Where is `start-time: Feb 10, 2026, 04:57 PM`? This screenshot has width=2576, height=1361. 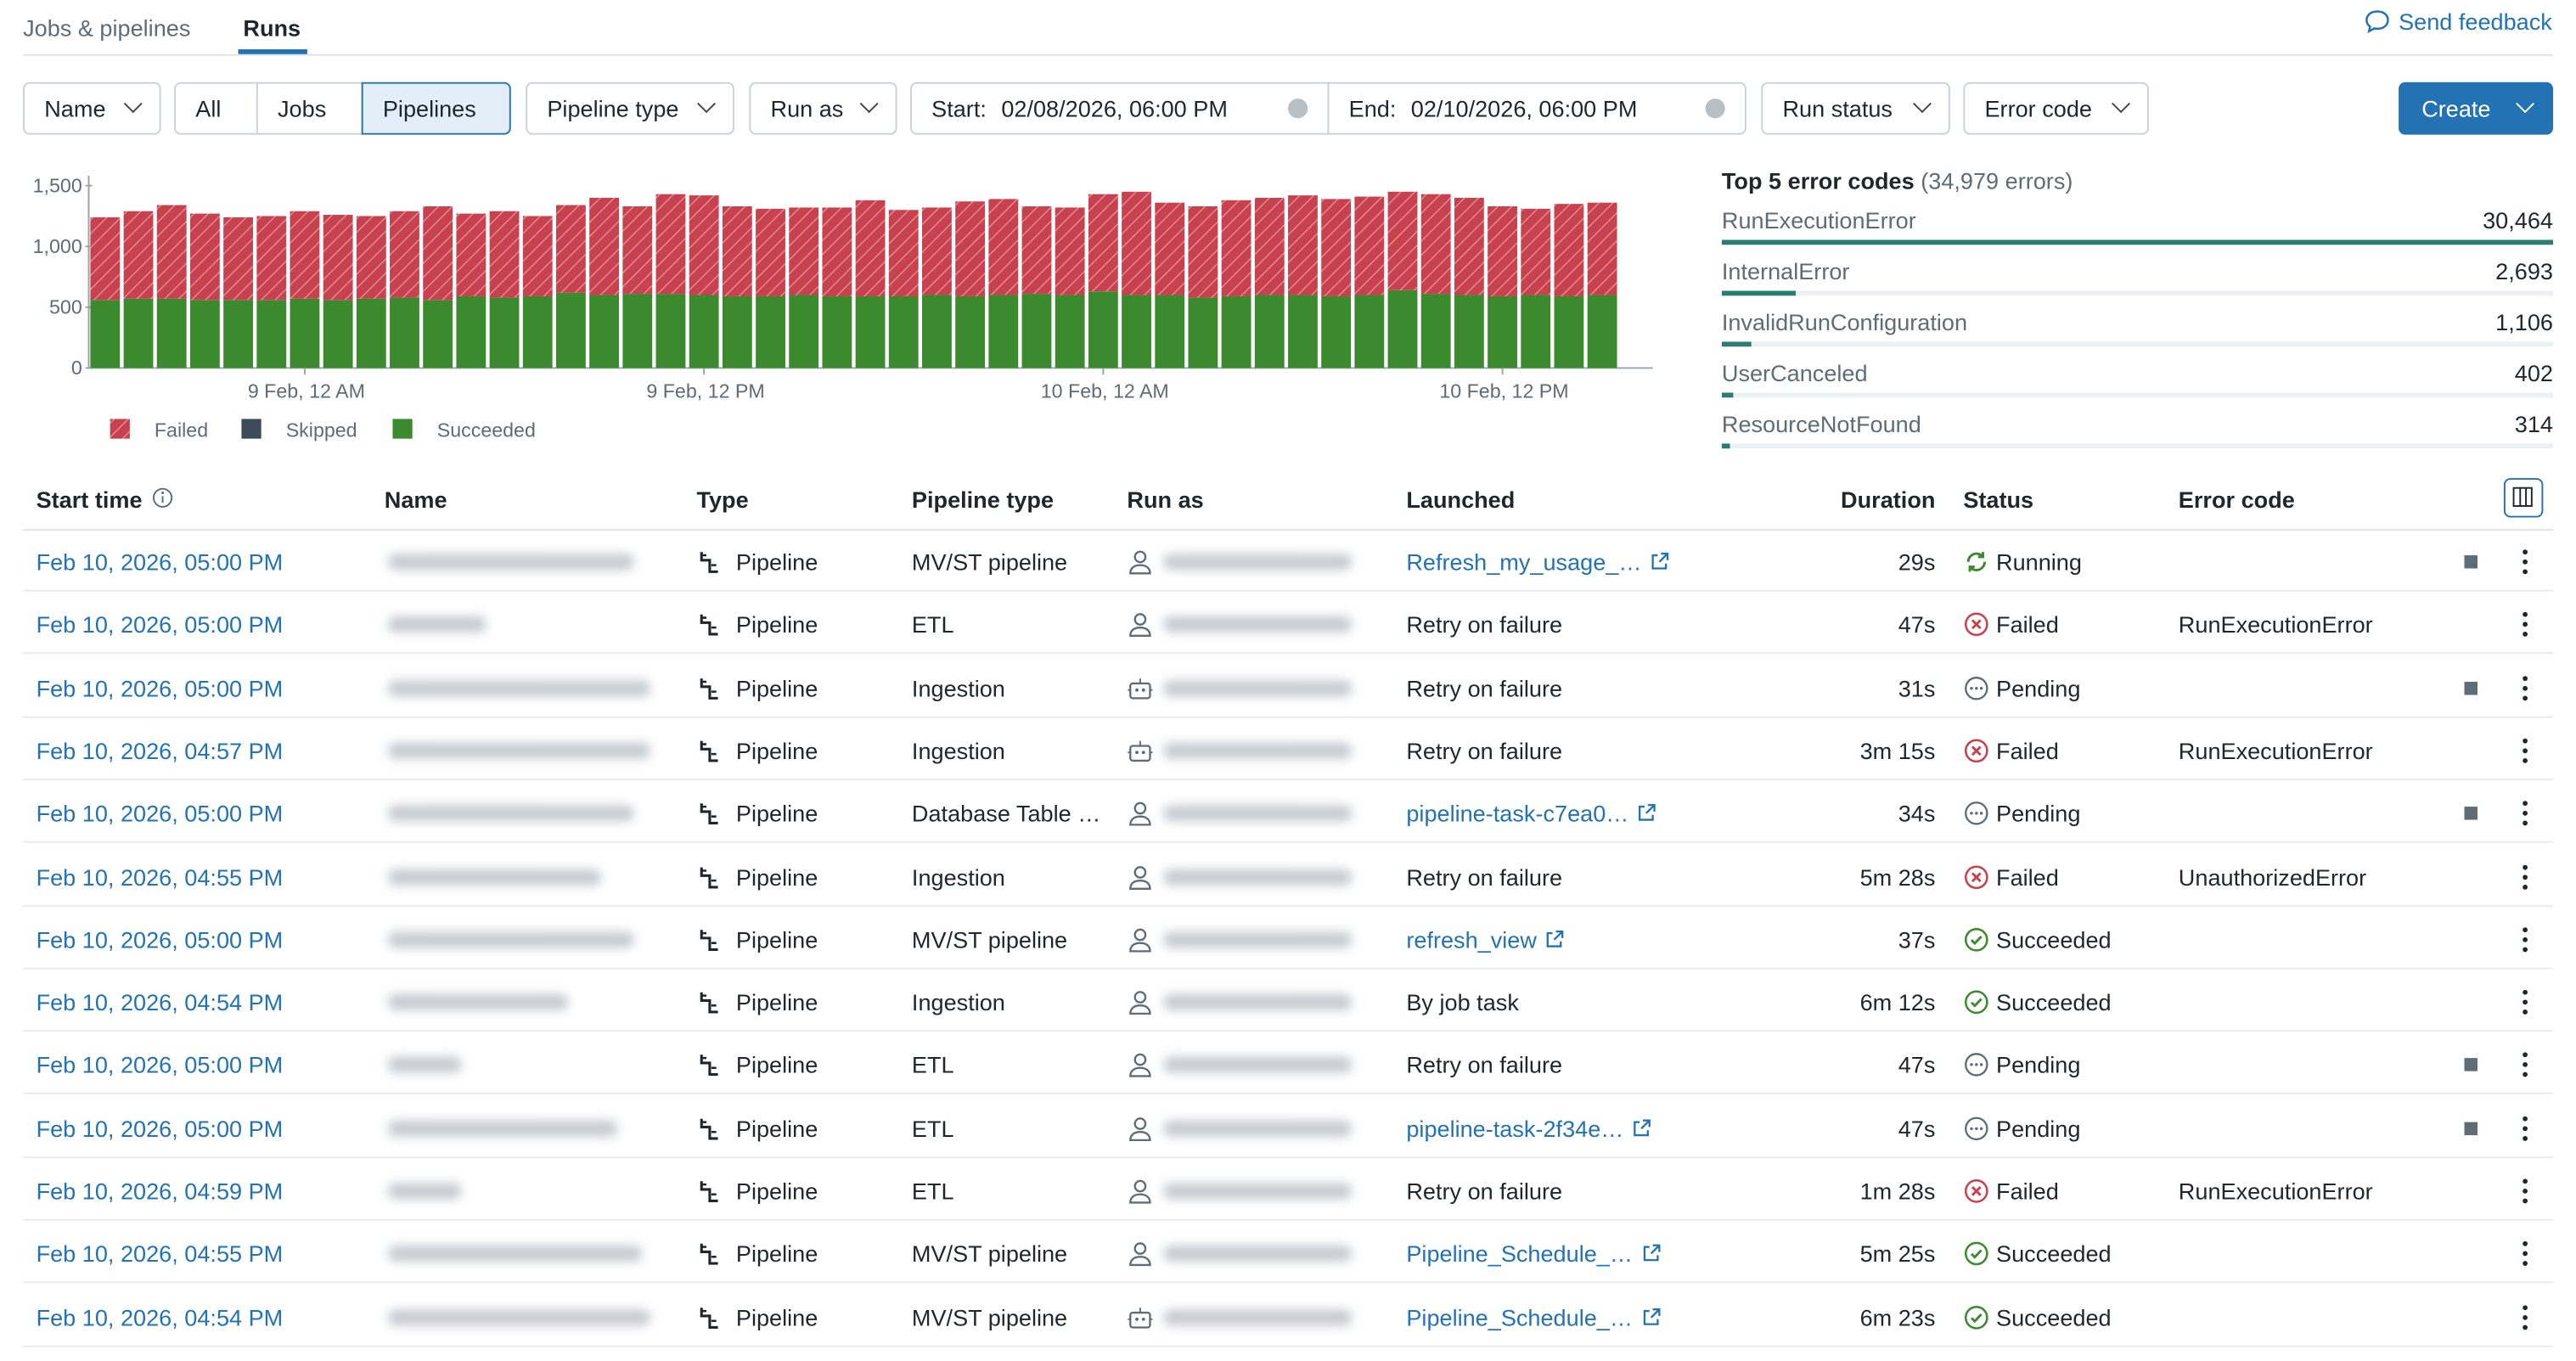 start-time: Feb 10, 2026, 04:57 PM is located at coordinates (160, 750).